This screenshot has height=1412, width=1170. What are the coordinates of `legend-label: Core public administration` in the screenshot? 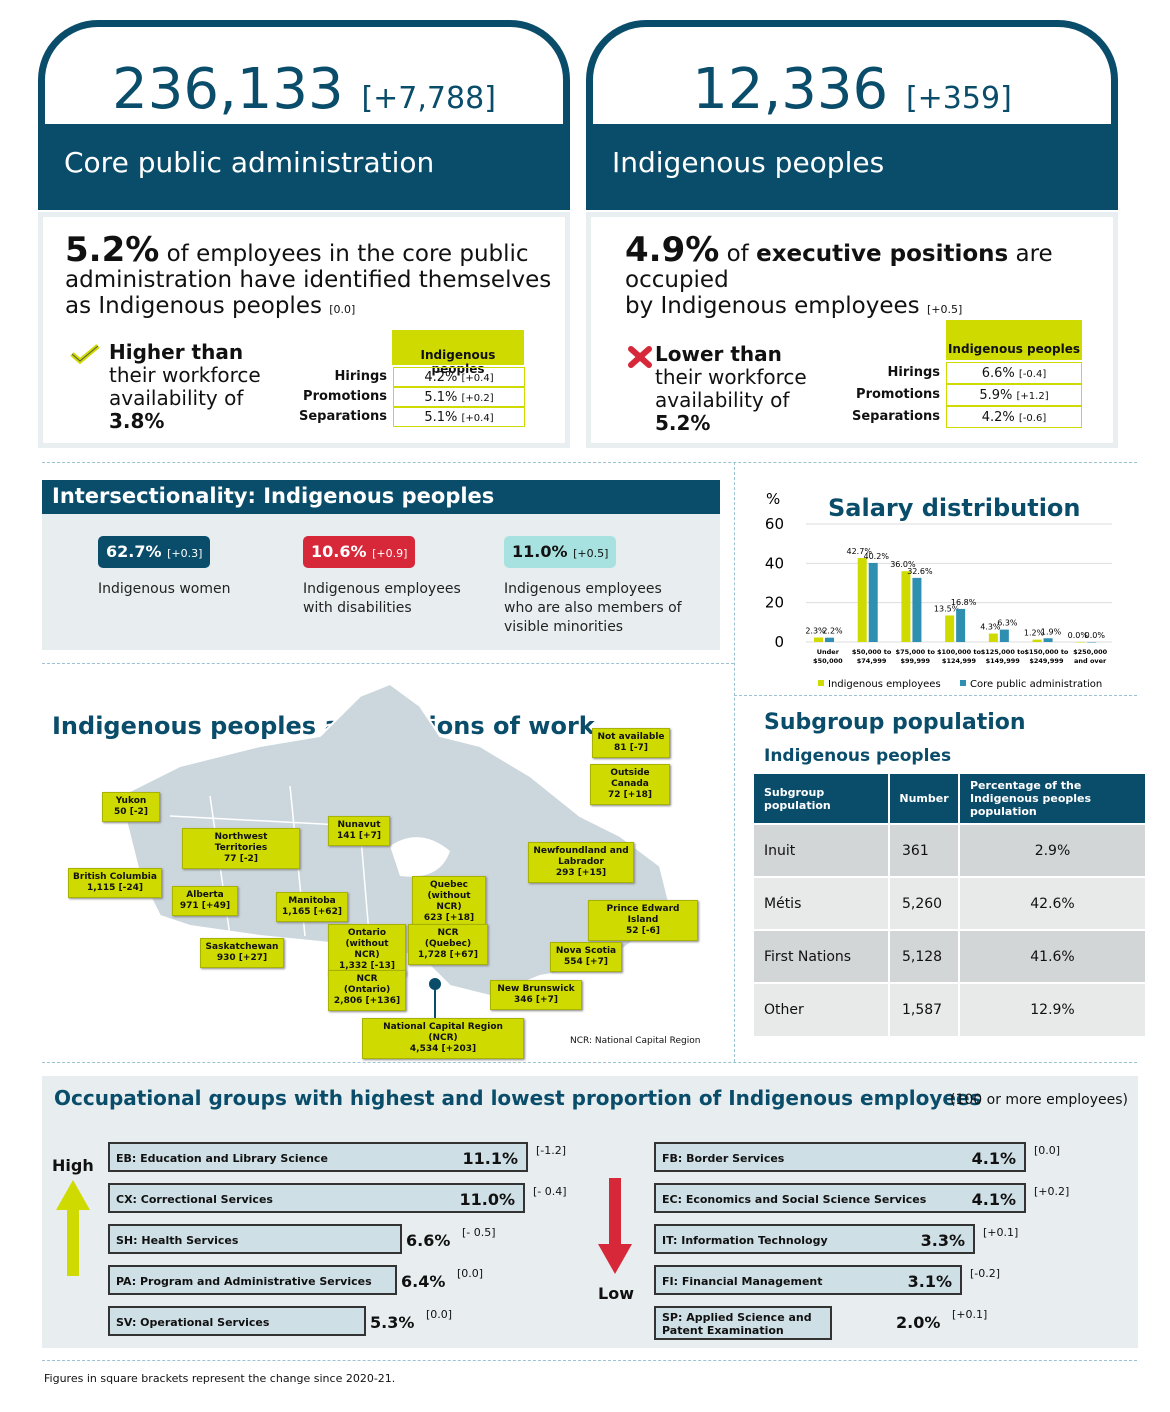 It's located at (1036, 684).